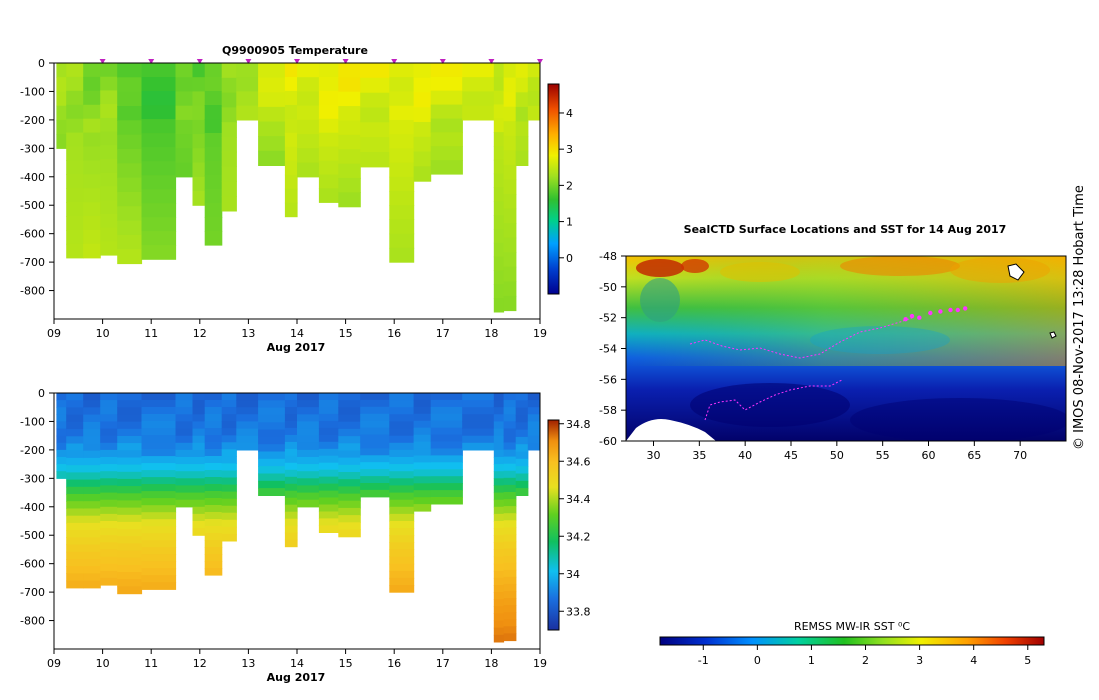 The width and height of the screenshot is (1099, 700). What do you see at coordinates (32, 450) in the screenshot?
I see `y-tick-label: -200` at bounding box center [32, 450].